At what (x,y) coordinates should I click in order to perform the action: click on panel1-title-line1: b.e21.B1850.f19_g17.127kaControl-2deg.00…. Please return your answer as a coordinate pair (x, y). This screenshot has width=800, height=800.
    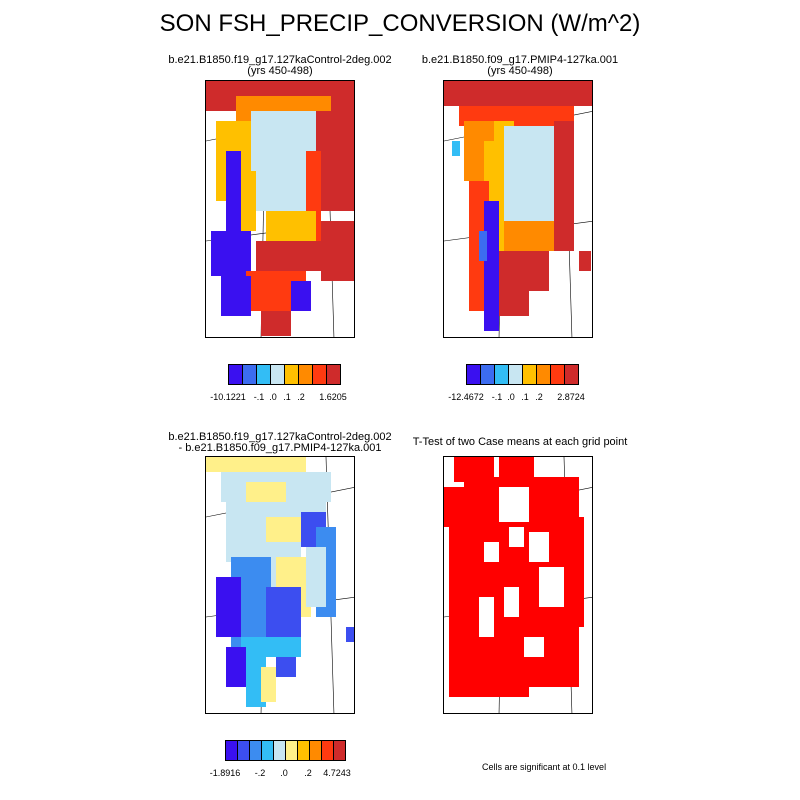
    Looking at the image, I should click on (280, 60).